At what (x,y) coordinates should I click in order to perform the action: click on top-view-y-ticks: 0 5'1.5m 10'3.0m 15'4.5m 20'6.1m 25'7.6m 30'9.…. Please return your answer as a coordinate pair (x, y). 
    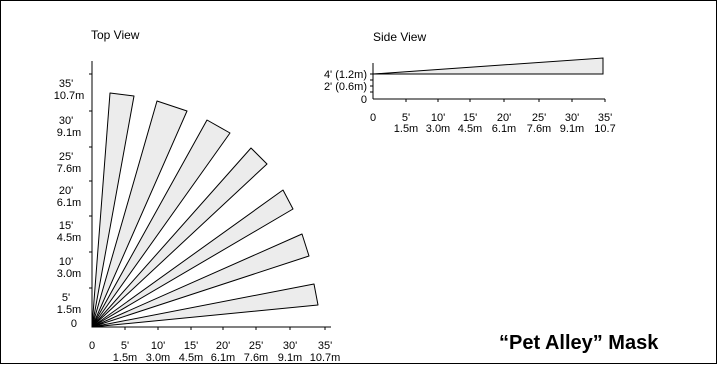
    Looking at the image, I should click on (73, 201).